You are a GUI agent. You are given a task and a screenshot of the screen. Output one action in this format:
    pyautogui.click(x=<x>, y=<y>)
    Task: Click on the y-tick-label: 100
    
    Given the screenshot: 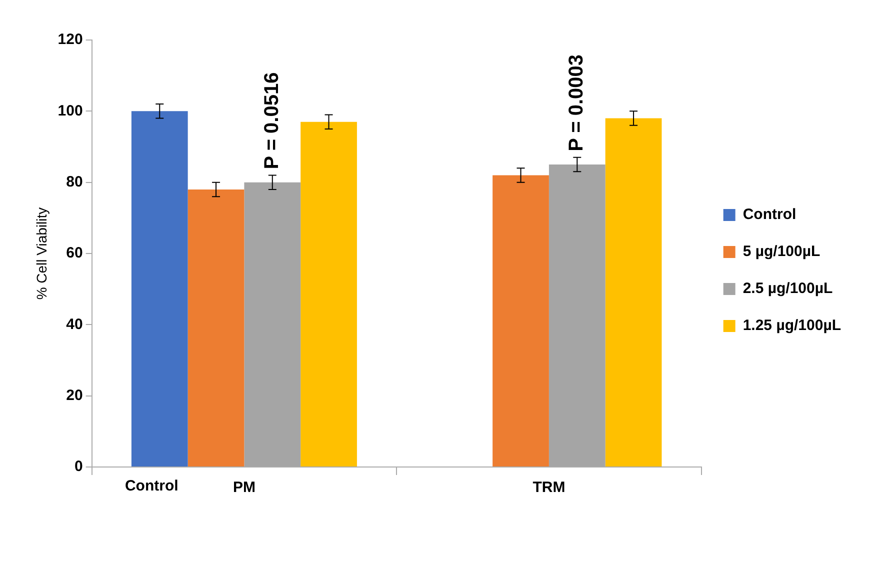 What is the action you would take?
    pyautogui.click(x=70, y=111)
    